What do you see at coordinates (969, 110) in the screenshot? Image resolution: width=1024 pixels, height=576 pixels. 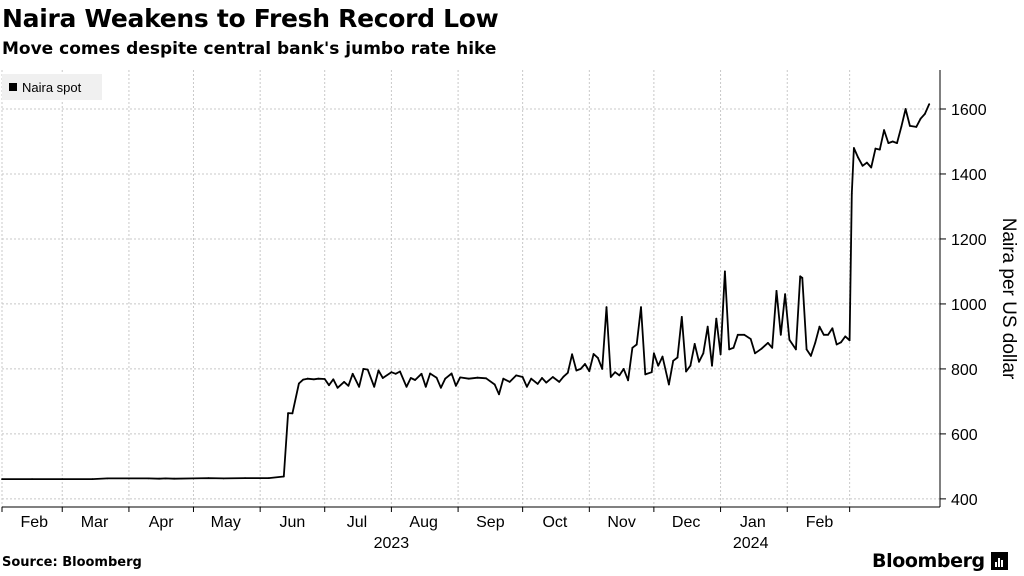 I see `y-tick-label: 1600` at bounding box center [969, 110].